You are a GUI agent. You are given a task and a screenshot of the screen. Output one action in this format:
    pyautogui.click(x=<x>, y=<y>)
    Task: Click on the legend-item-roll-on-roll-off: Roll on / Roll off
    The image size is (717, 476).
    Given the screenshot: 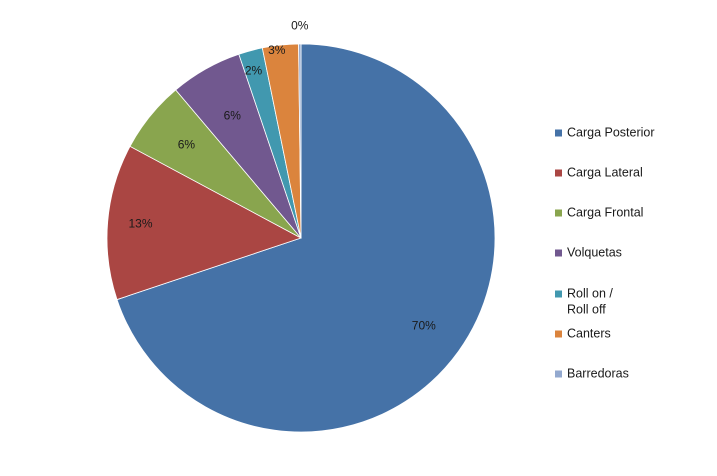 What is the action you would take?
    pyautogui.click(x=584, y=301)
    